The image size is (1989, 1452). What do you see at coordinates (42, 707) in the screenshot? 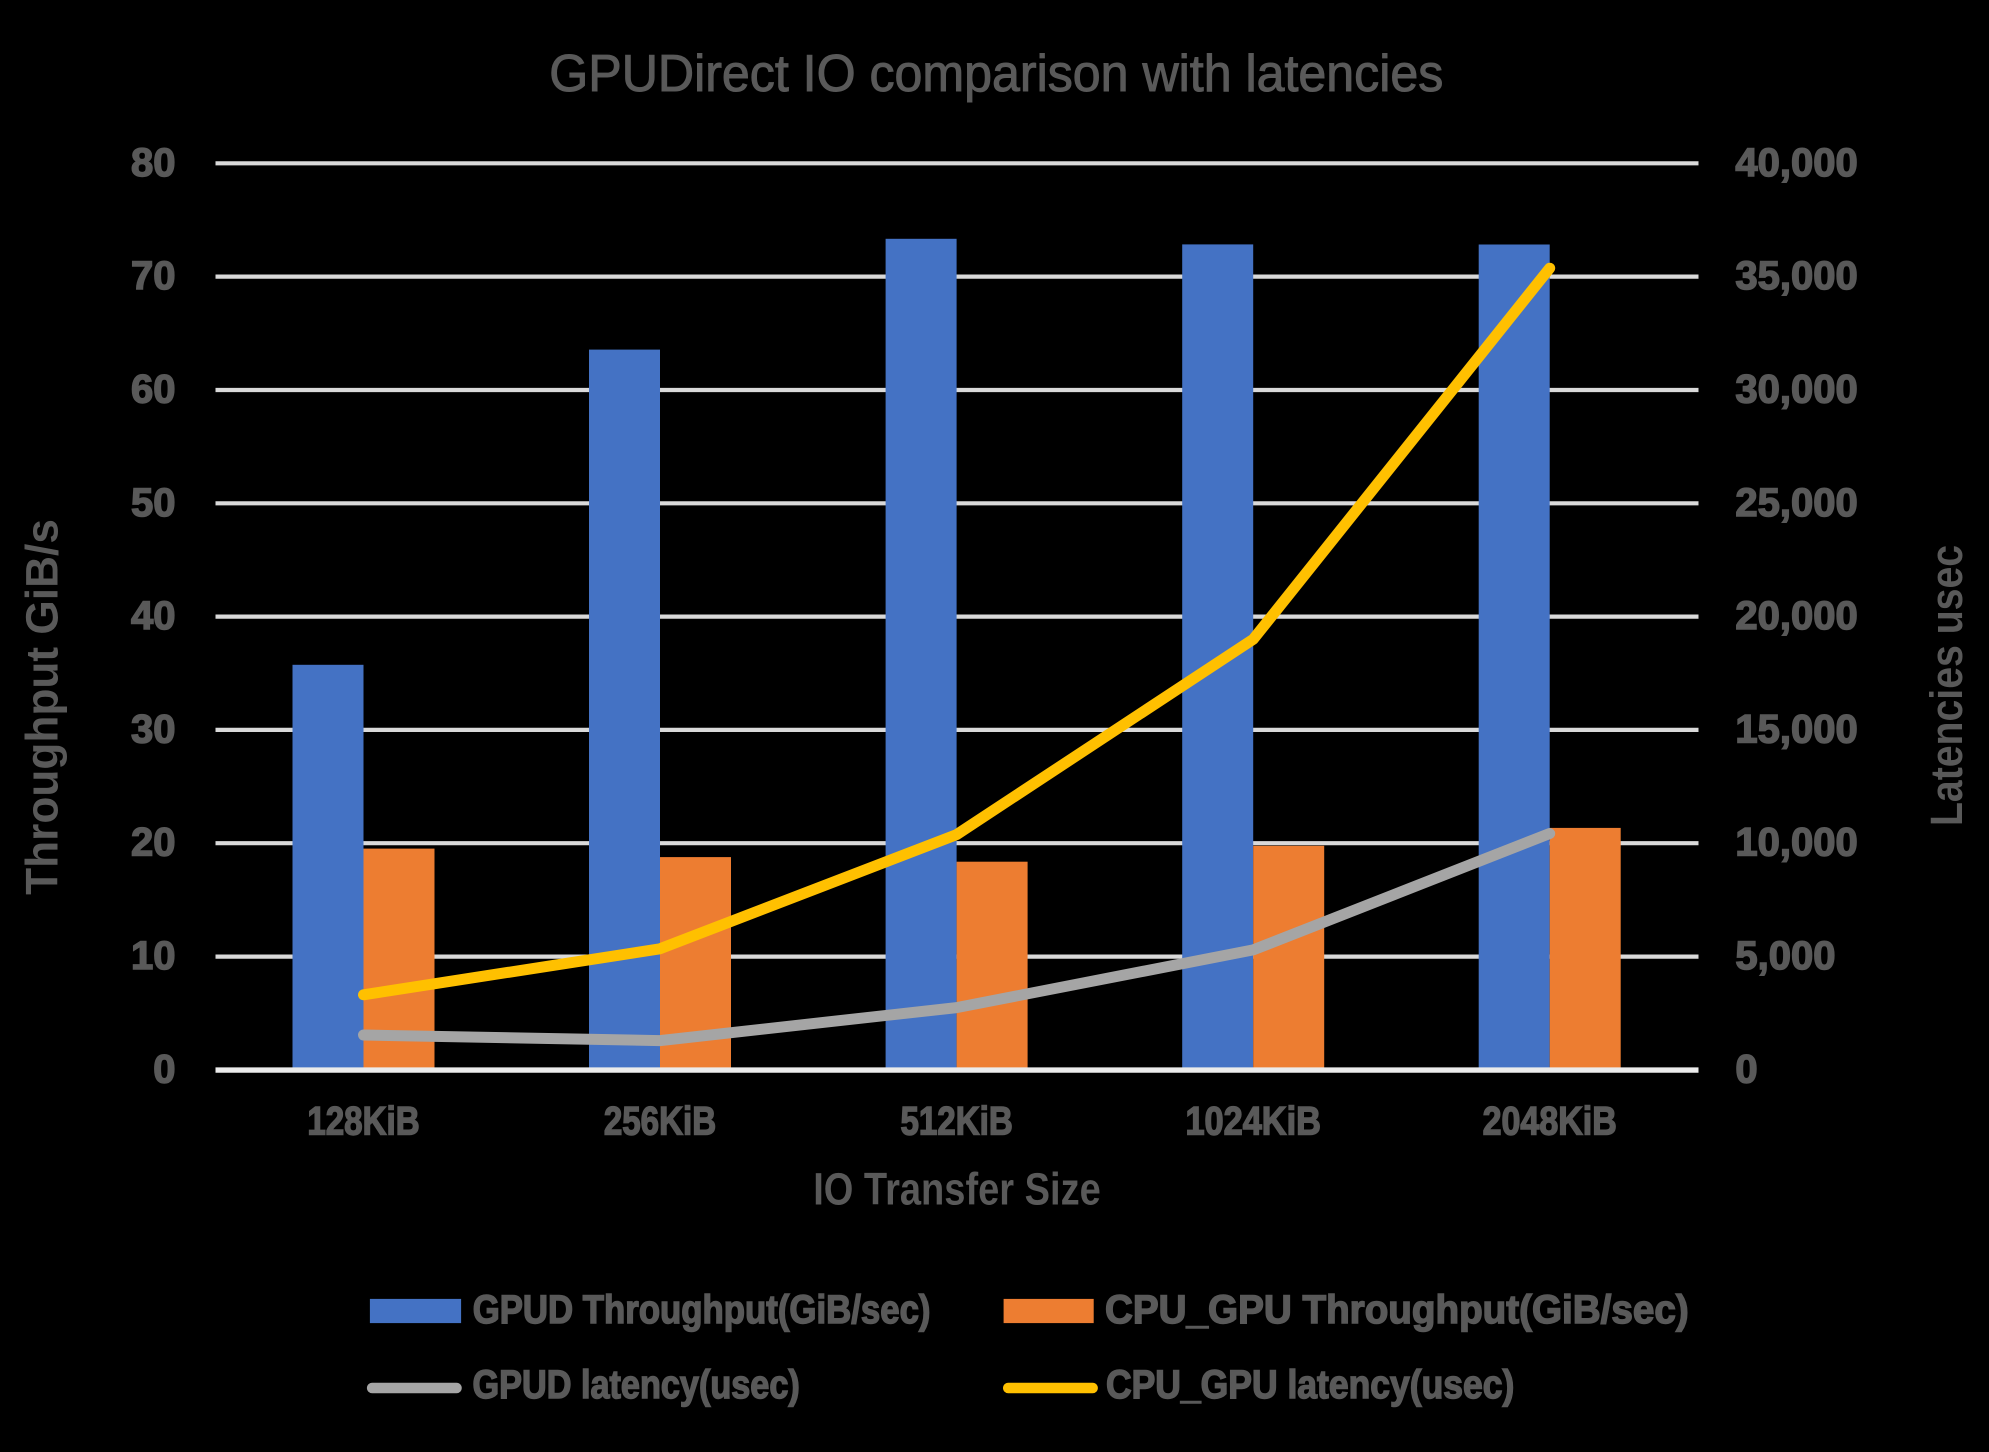
I see `svg-text: Throughput GiB/s` at bounding box center [42, 707].